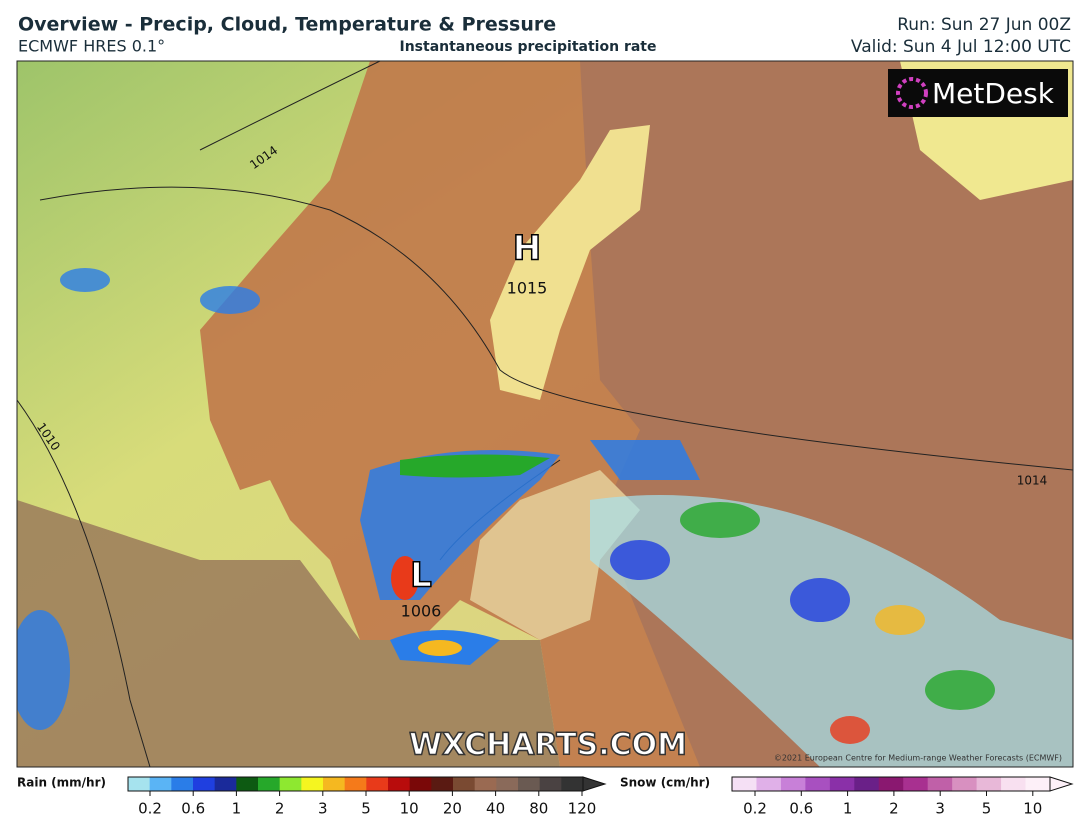 The width and height of the screenshot is (1089, 835). I want to click on rain-label: Rain (mm/hr), so click(61, 783).